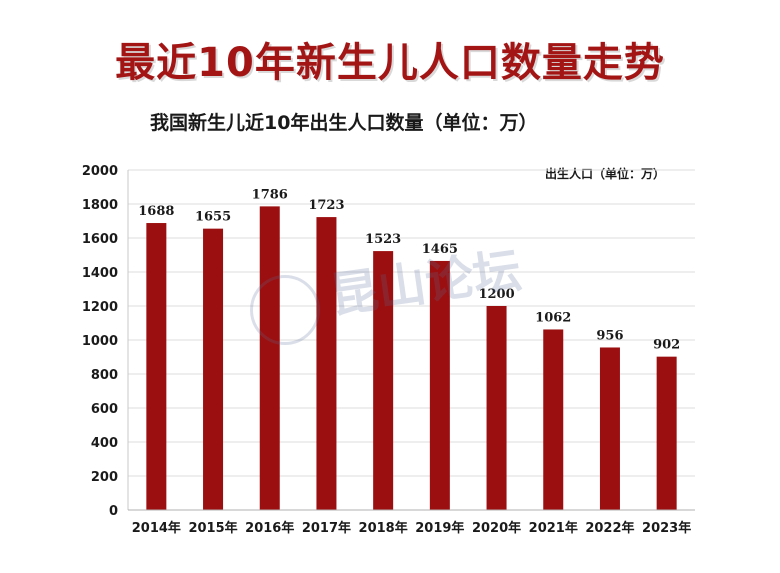 The width and height of the screenshot is (780, 573). Describe the element at coordinates (156, 528) in the screenshot. I see `x-tick-label: 2014年` at that location.